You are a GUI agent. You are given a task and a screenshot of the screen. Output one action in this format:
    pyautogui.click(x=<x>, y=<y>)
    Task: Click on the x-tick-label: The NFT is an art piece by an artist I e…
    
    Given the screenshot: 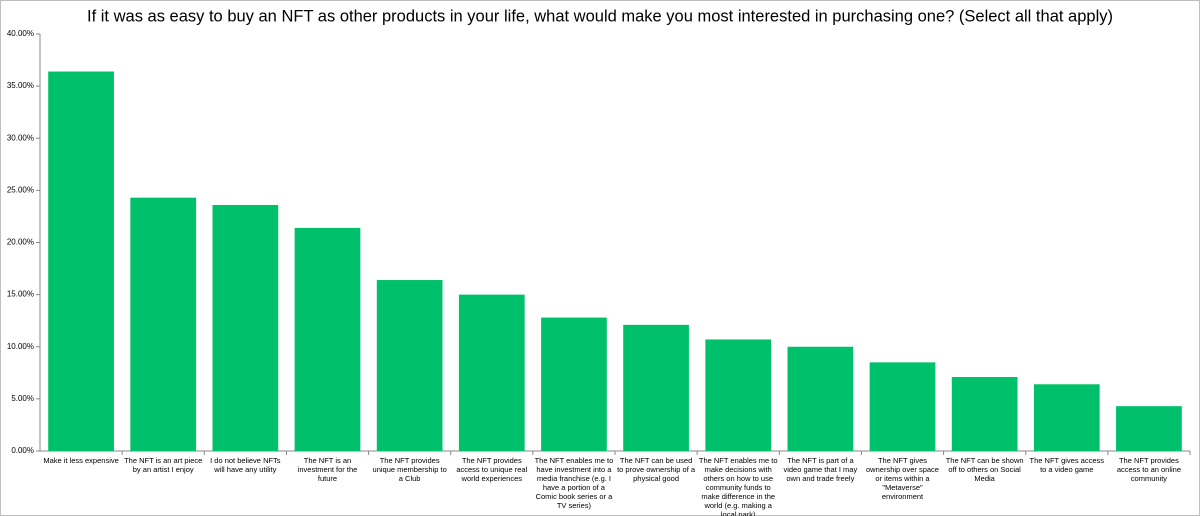 What is the action you would take?
    pyautogui.click(x=163, y=465)
    